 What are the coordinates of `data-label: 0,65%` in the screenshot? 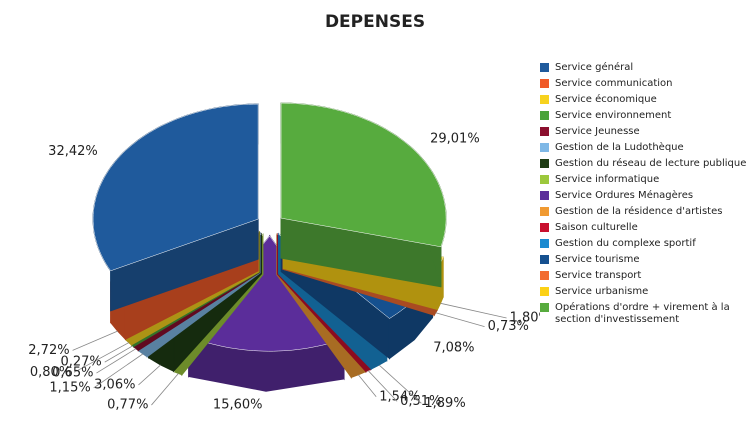 It's located at (72, 373).